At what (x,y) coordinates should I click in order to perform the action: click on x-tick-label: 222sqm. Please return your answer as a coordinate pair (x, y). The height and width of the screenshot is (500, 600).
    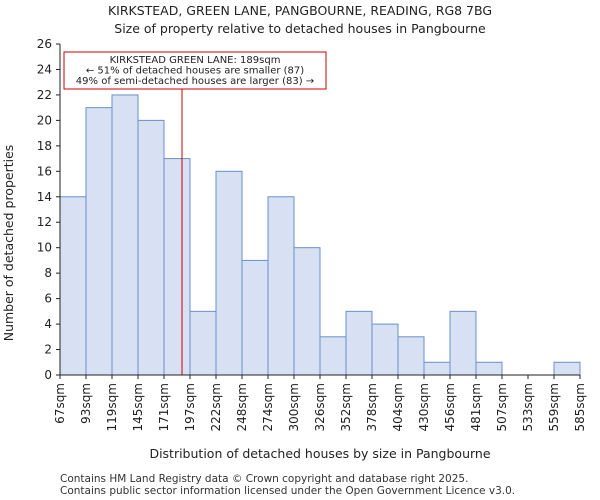
    Looking at the image, I should click on (216, 407).